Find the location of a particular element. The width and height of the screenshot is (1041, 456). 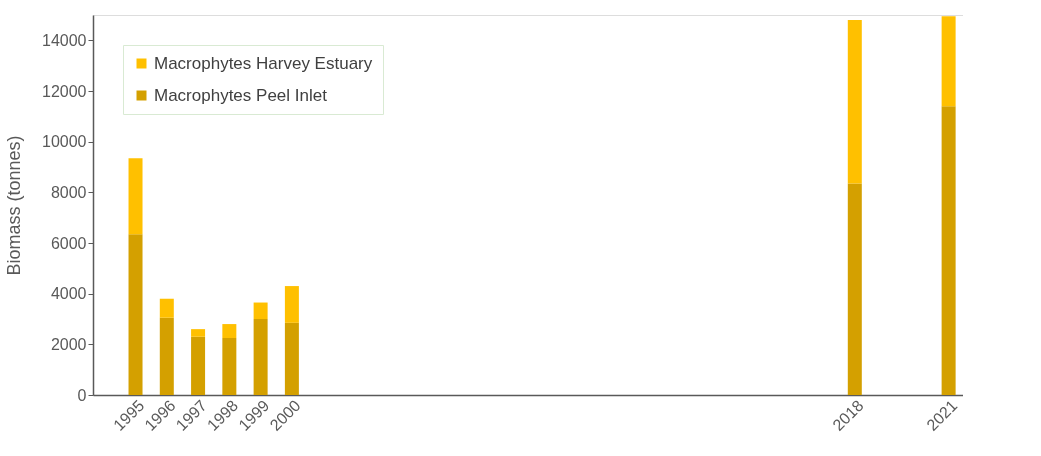

y-axis-title: Biomass (tonnes) is located at coordinates (14, 205).